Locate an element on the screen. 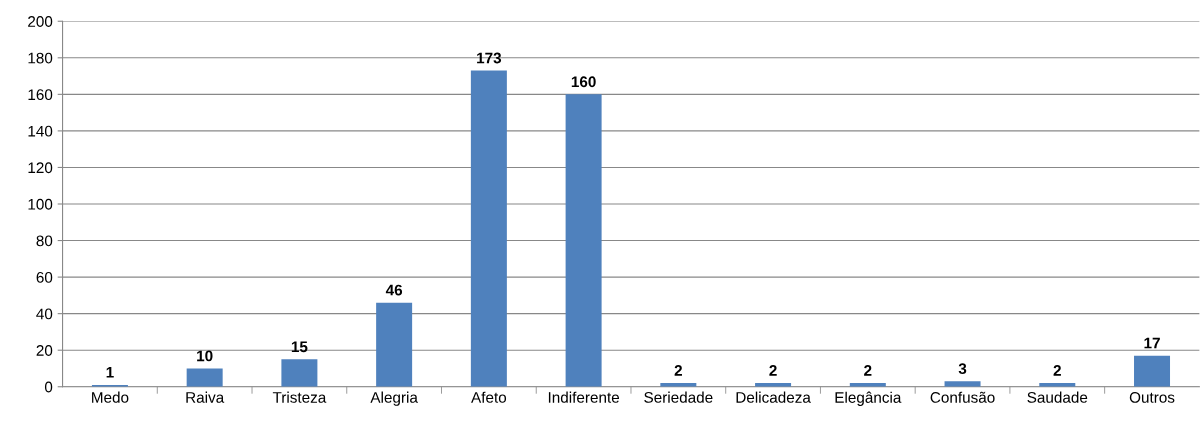 The height and width of the screenshot is (425, 1203). y-tick-label: 140 is located at coordinates (40, 131).